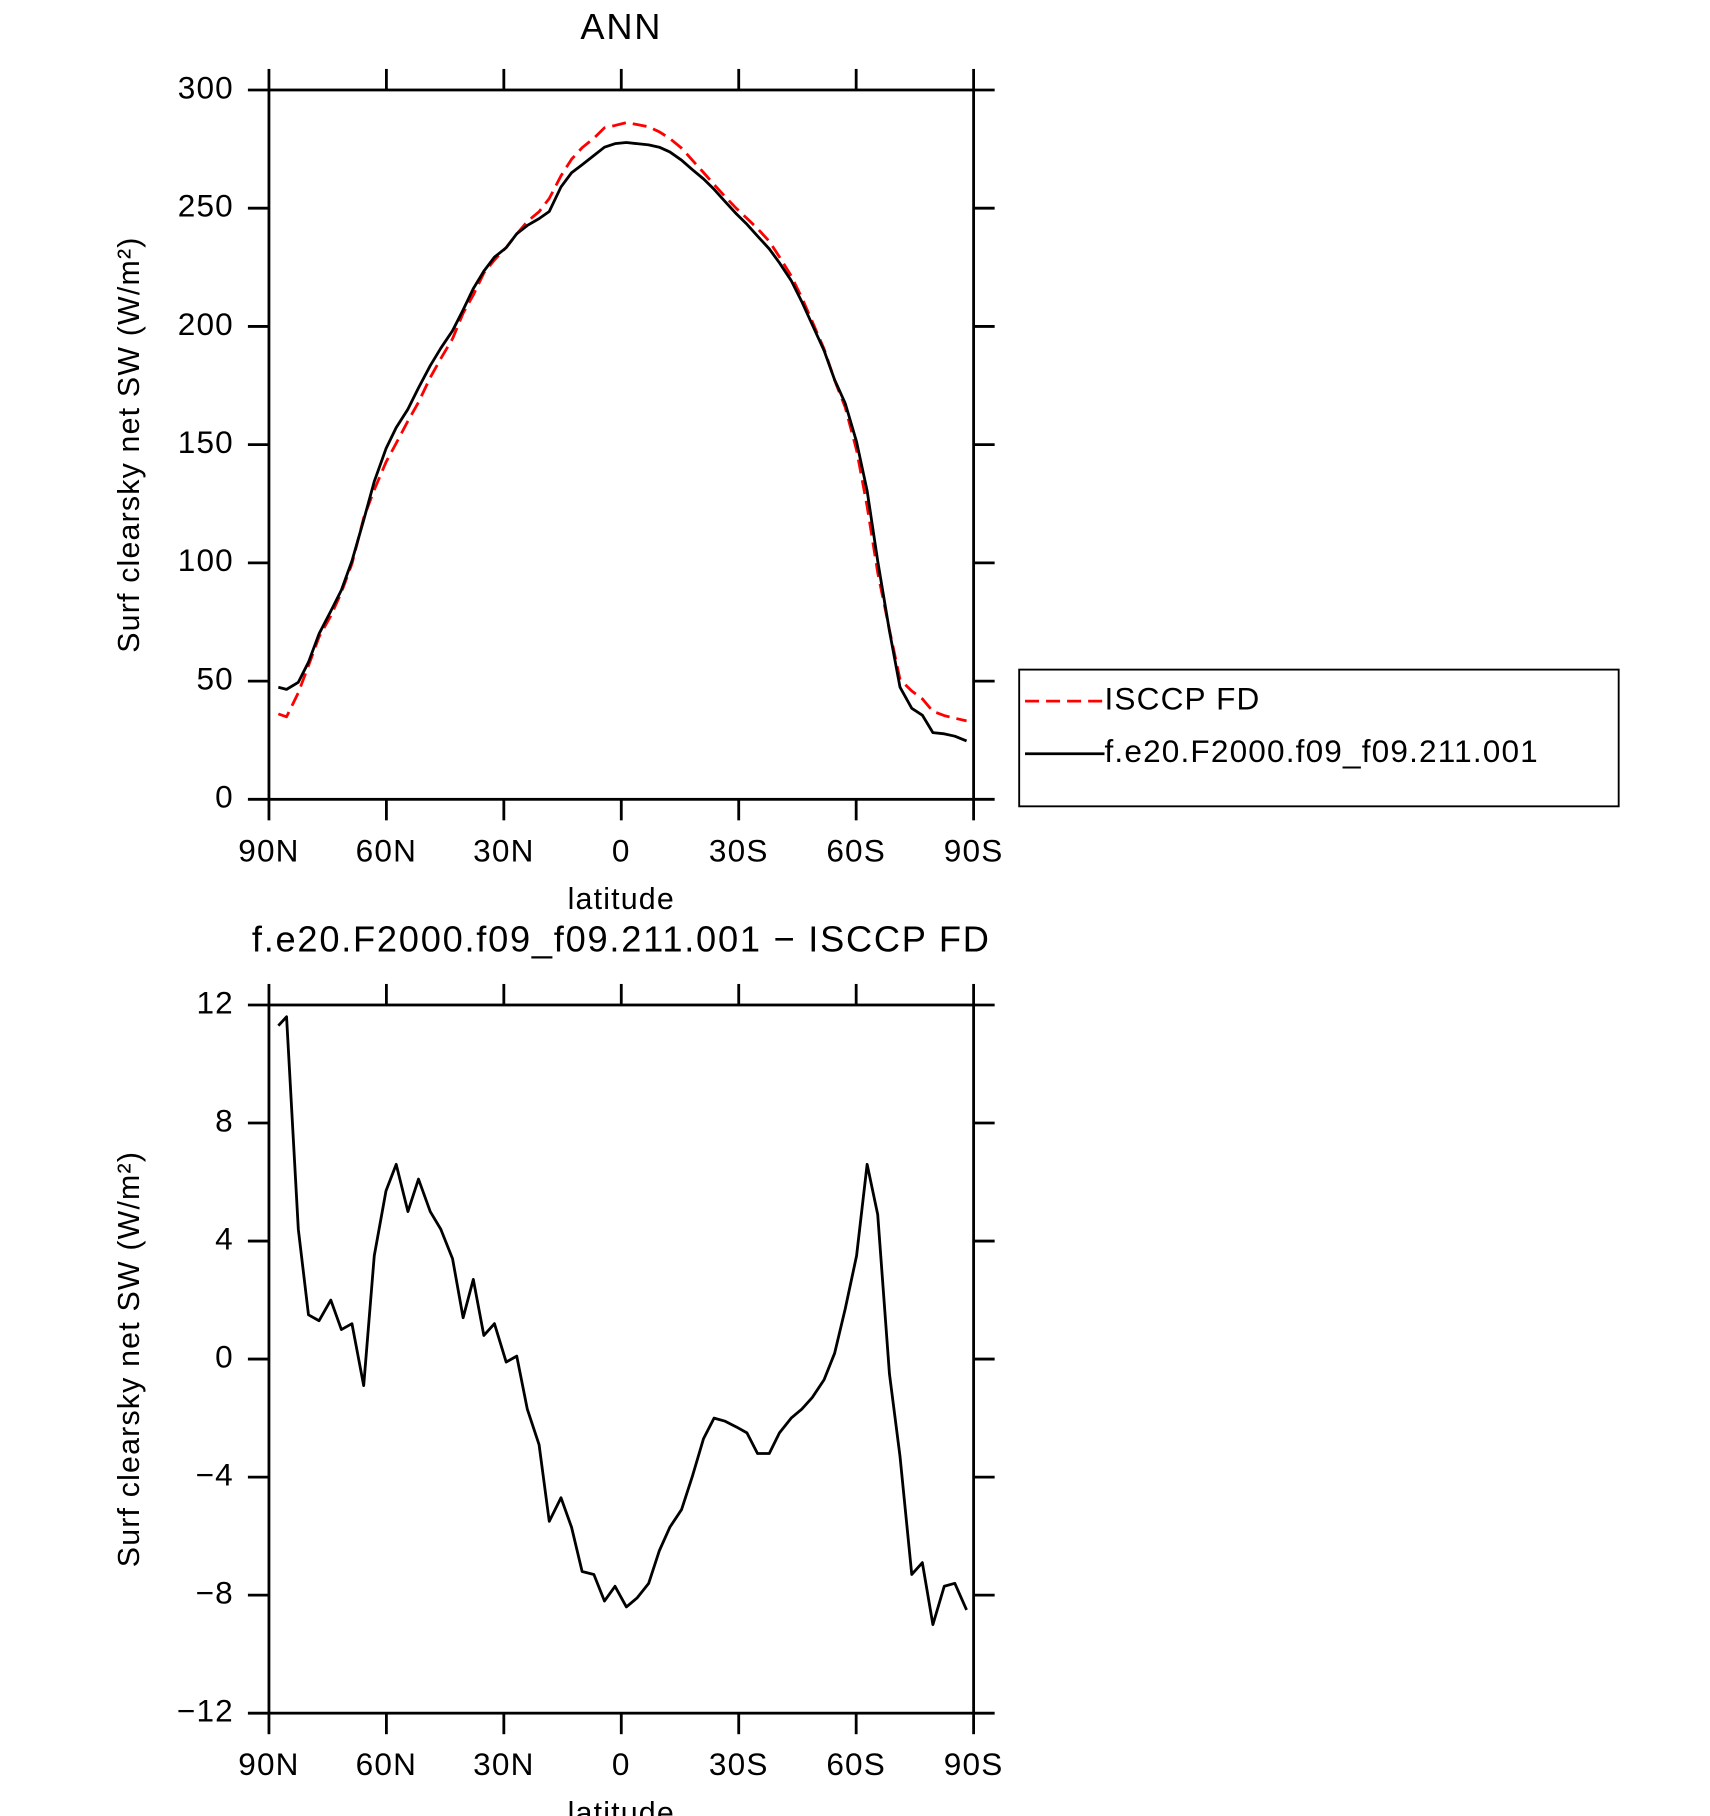 Image resolution: width=1710 pixels, height=1816 pixels. Describe the element at coordinates (206, 206) in the screenshot. I see `y-tick-label: 250` at that location.